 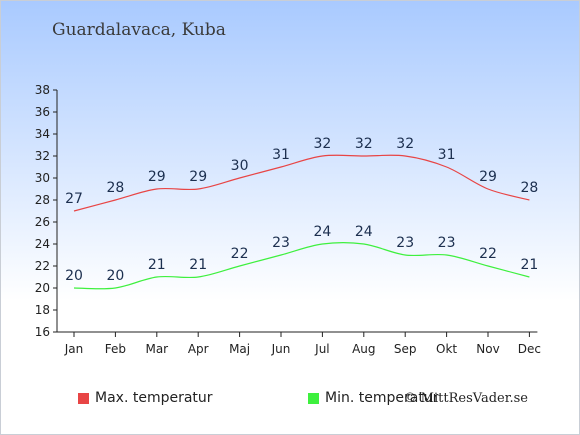 What do you see at coordinates (42, 310) in the screenshot?
I see `y-tick-label: 18` at bounding box center [42, 310].